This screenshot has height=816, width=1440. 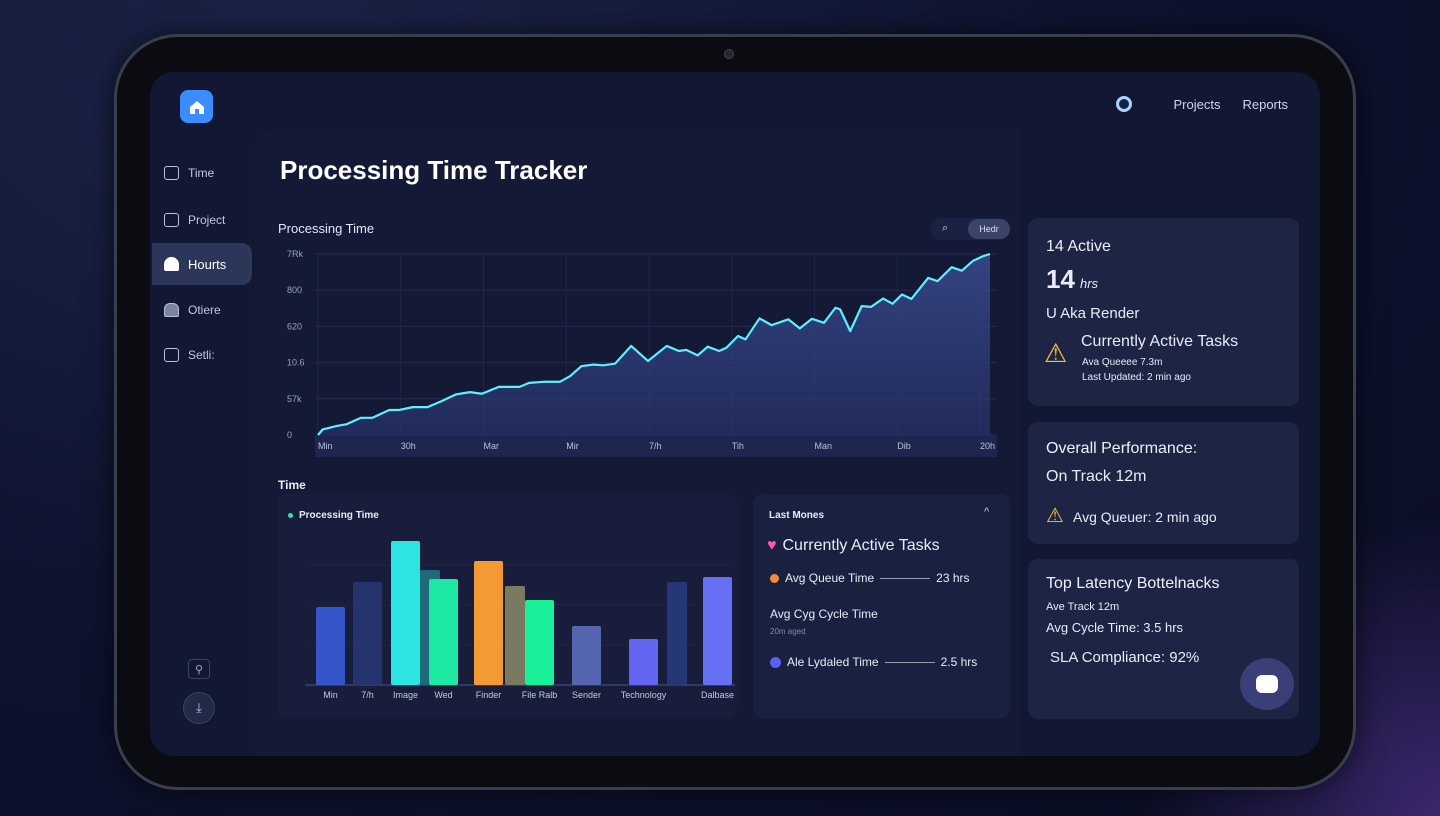 What do you see at coordinates (492, 446) in the screenshot?
I see `x-tick-label: Mar` at bounding box center [492, 446].